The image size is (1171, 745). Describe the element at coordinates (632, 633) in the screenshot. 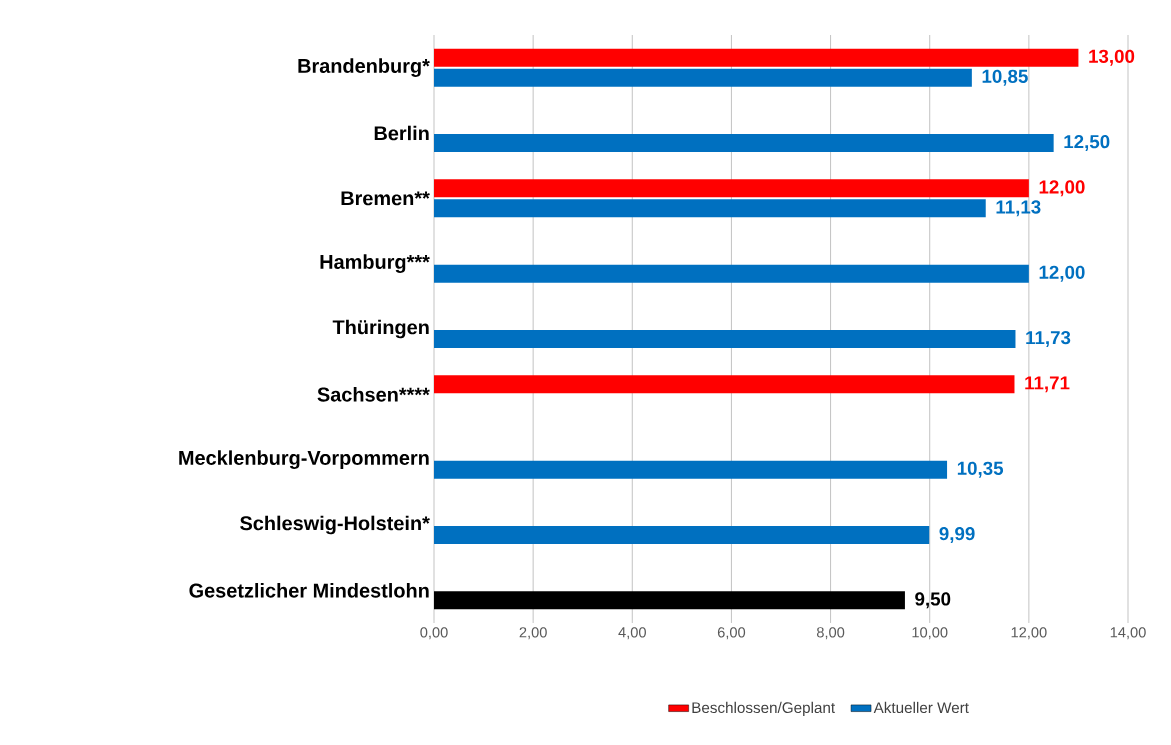

I see `x-tick-label: 4,00` at that location.